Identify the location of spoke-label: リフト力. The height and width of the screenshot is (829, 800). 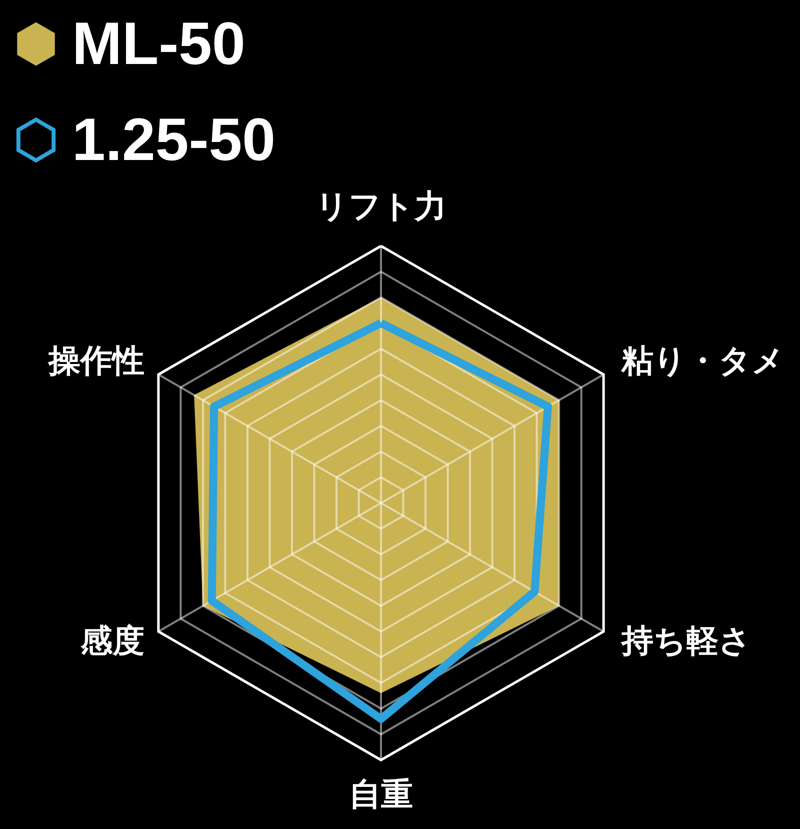
(381, 206).